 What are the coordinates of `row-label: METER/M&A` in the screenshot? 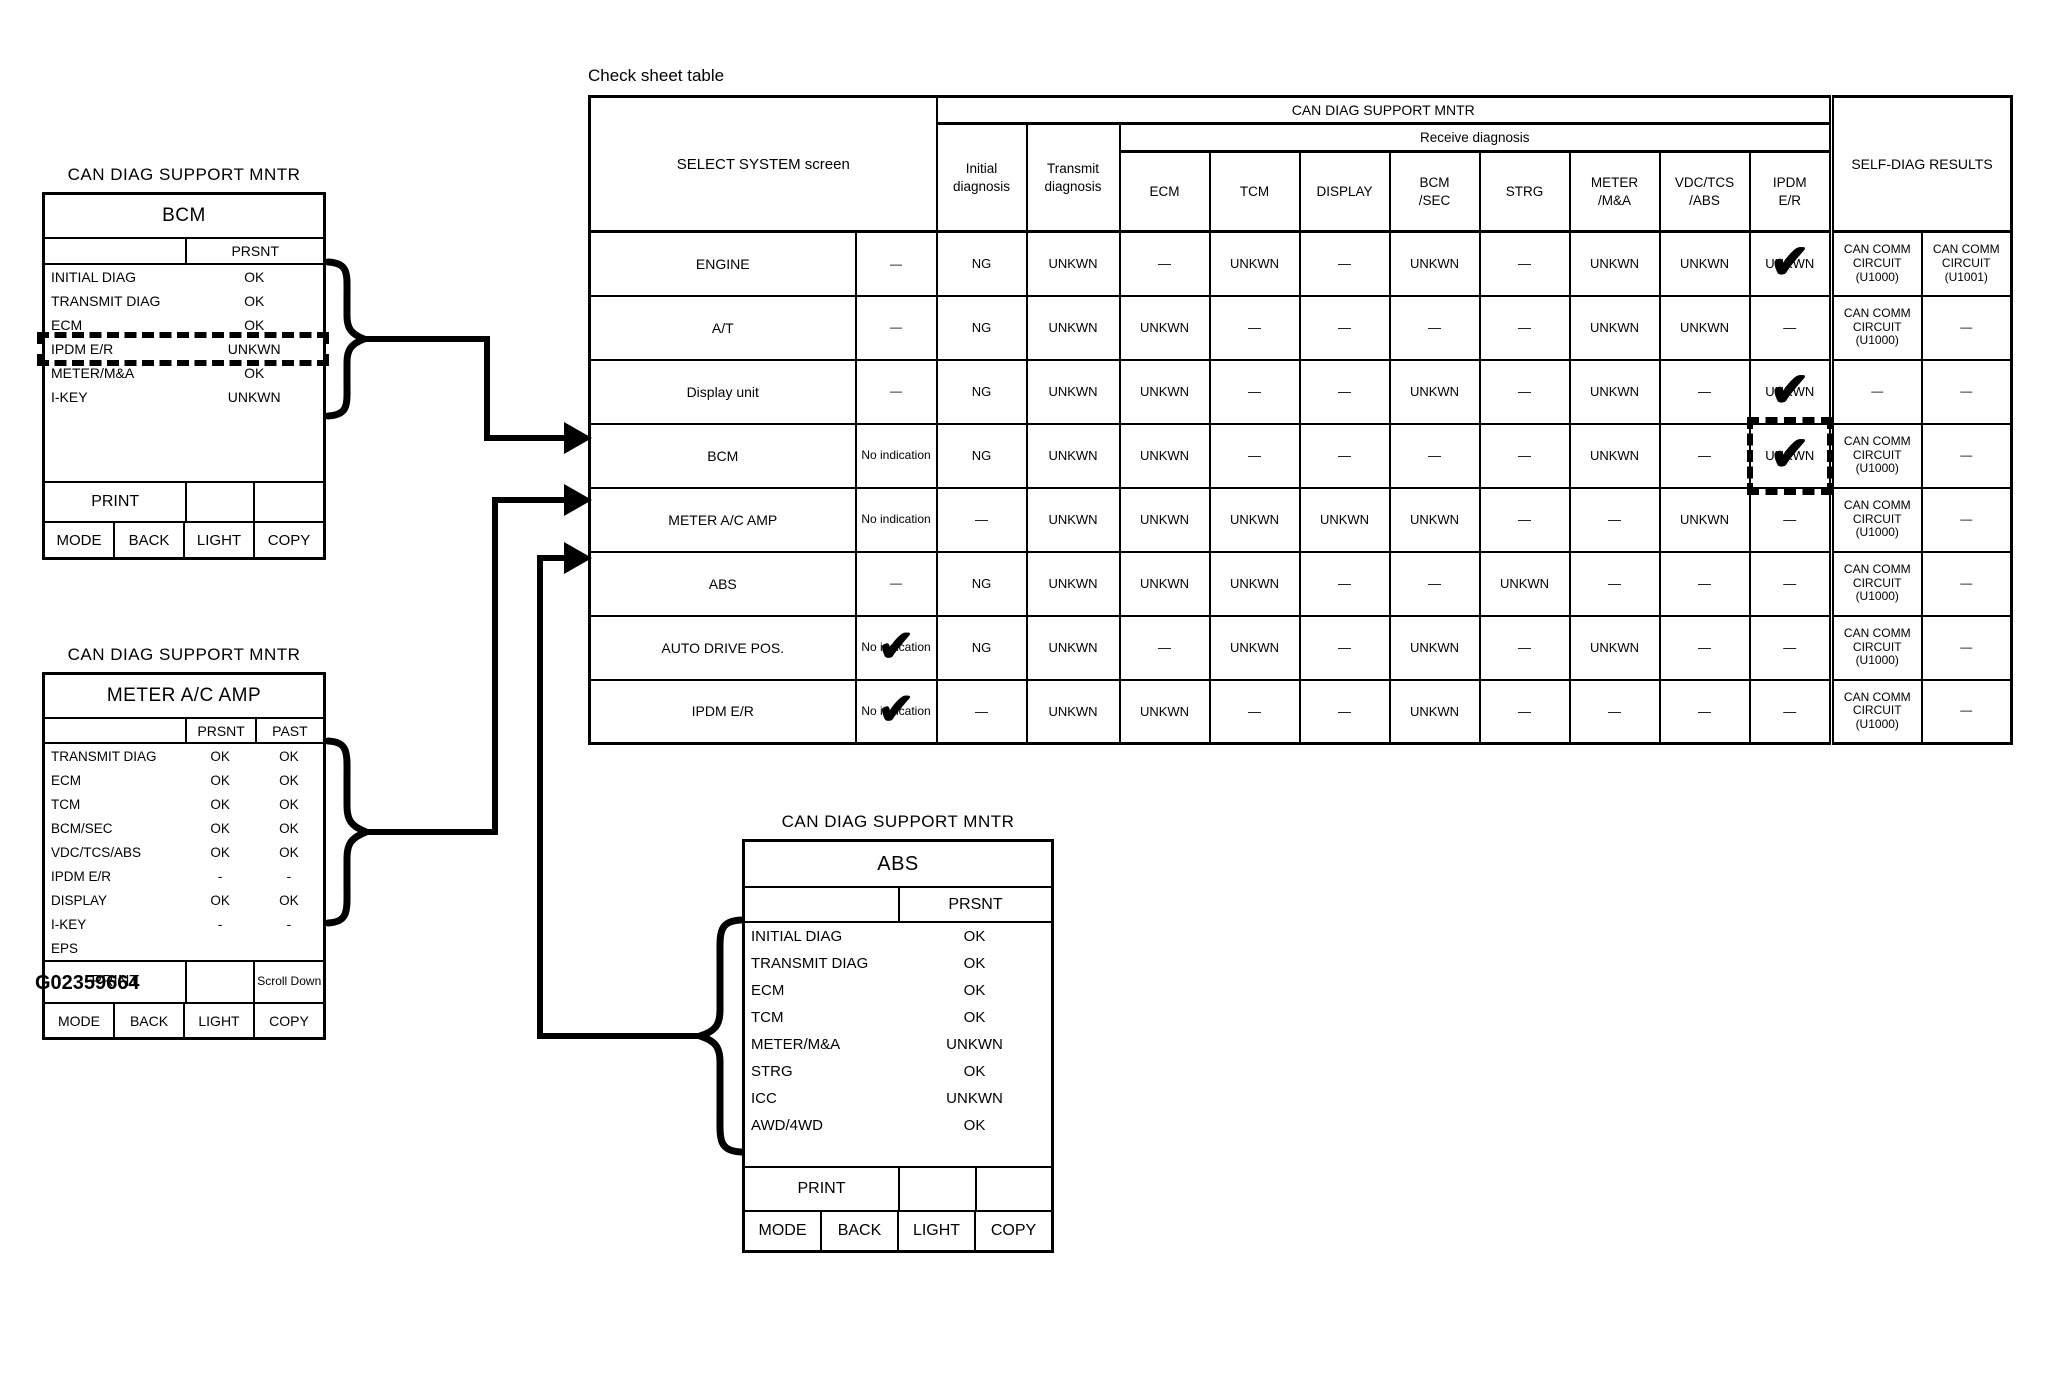 It's located at (93, 373).